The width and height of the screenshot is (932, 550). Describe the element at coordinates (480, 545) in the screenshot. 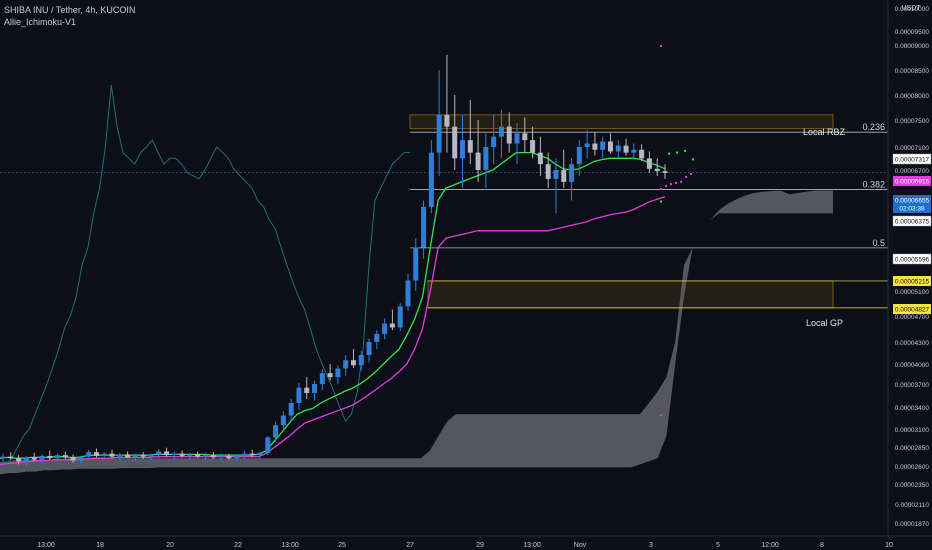

I see `time-tick-label: 29` at that location.